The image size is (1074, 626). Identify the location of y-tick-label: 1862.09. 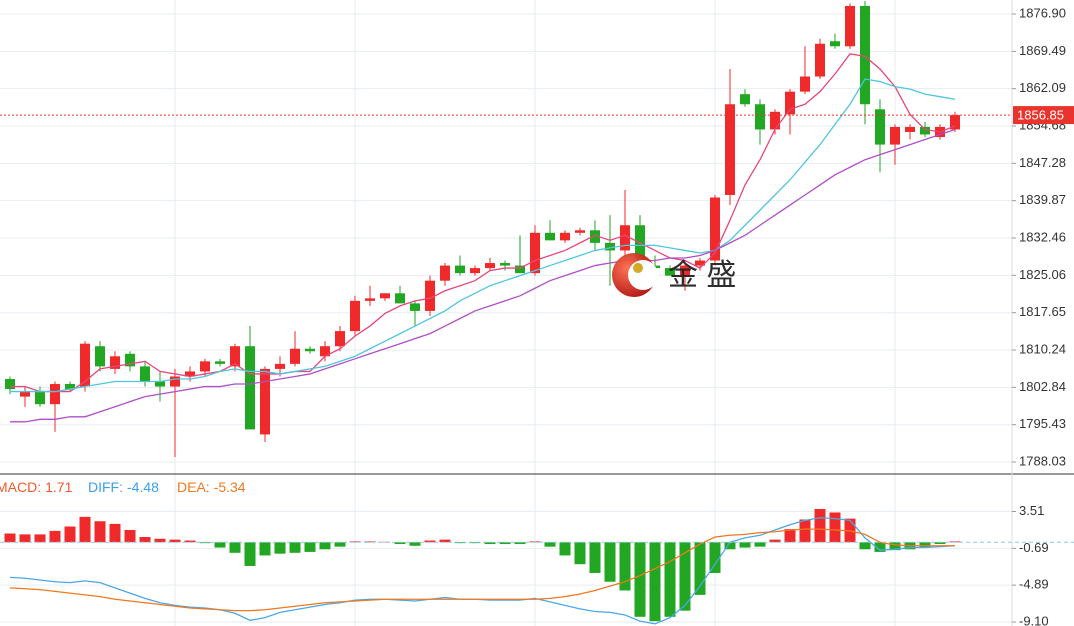
(1042, 87).